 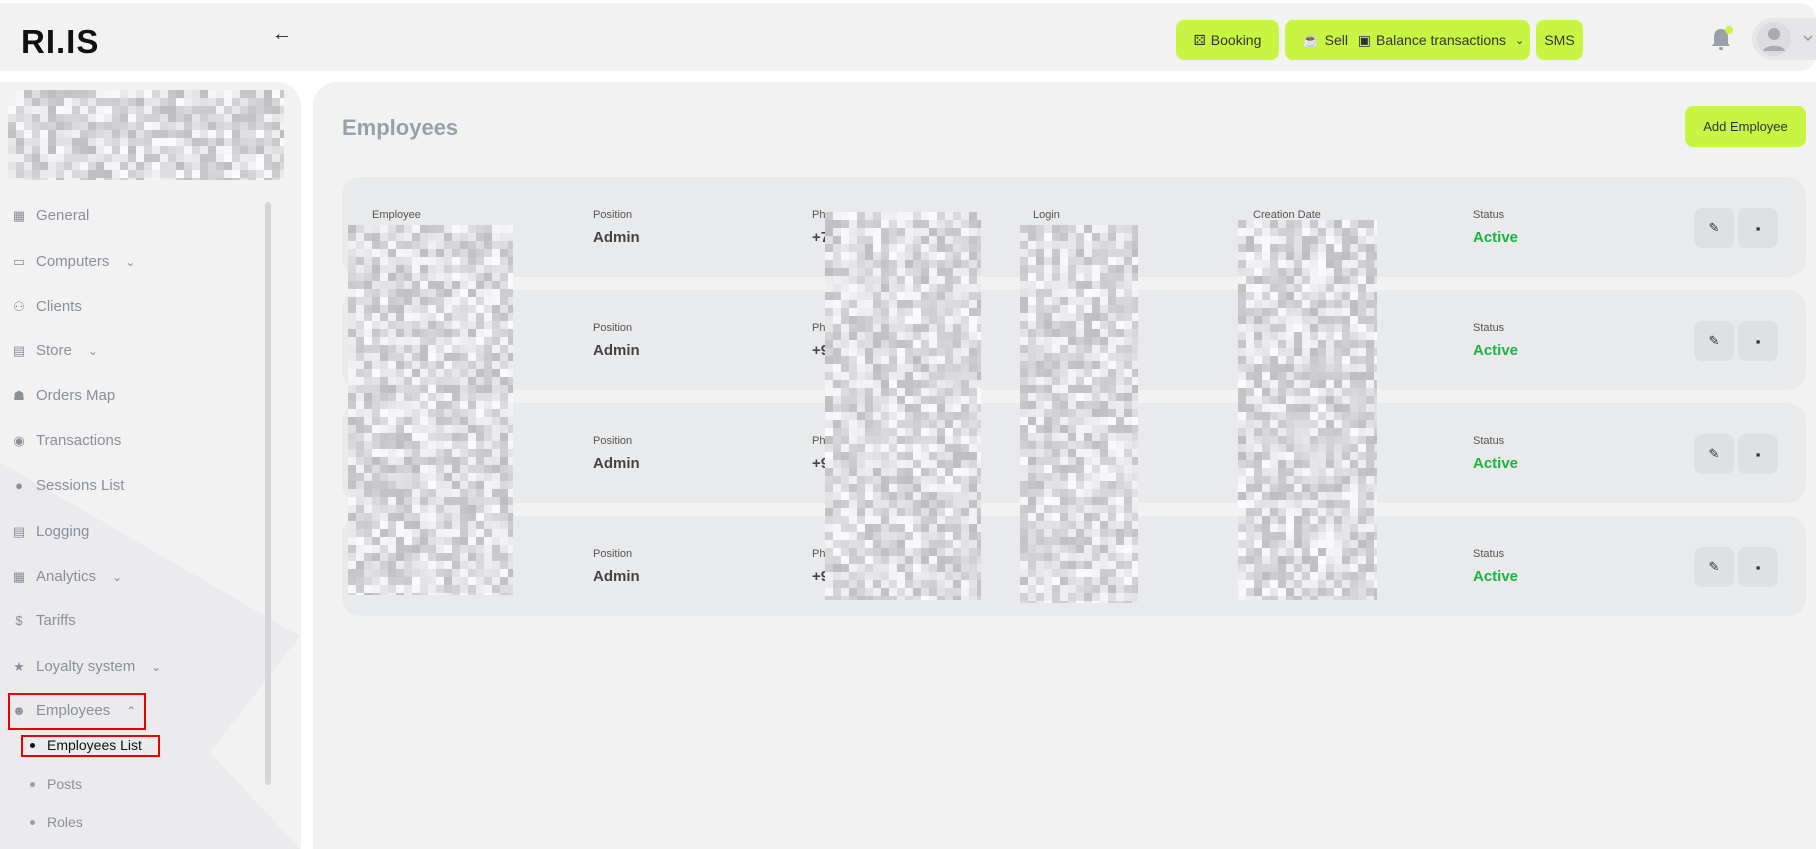 What do you see at coordinates (19, 531) in the screenshot?
I see `document-icon: ▤` at bounding box center [19, 531].